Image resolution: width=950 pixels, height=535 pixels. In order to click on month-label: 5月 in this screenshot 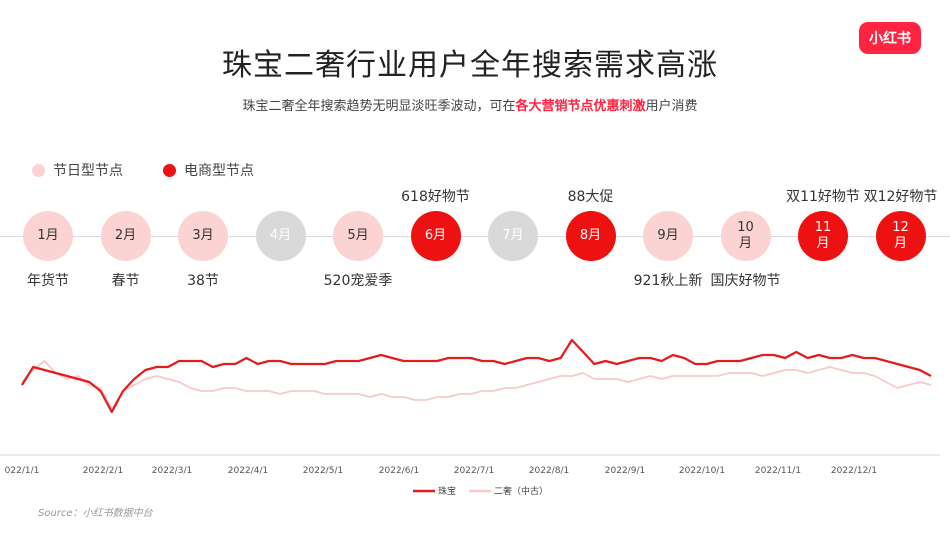, I will do `click(358, 235)`.